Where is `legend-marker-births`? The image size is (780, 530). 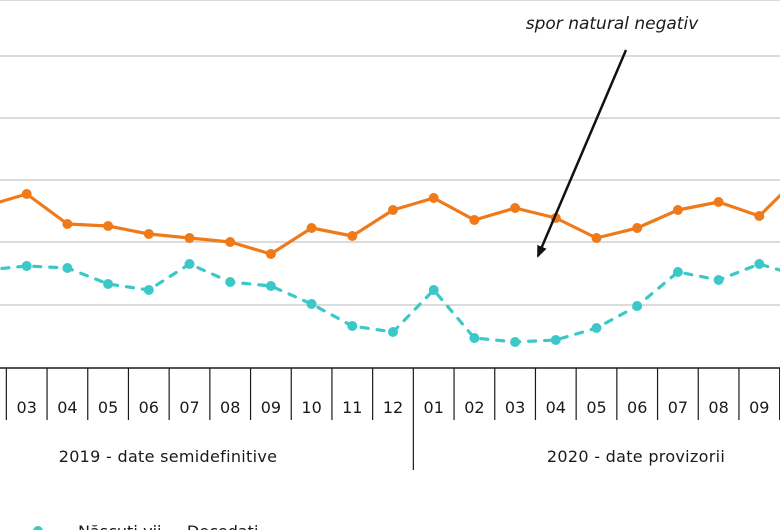 legend-marker-births is located at coordinates (38, 528).